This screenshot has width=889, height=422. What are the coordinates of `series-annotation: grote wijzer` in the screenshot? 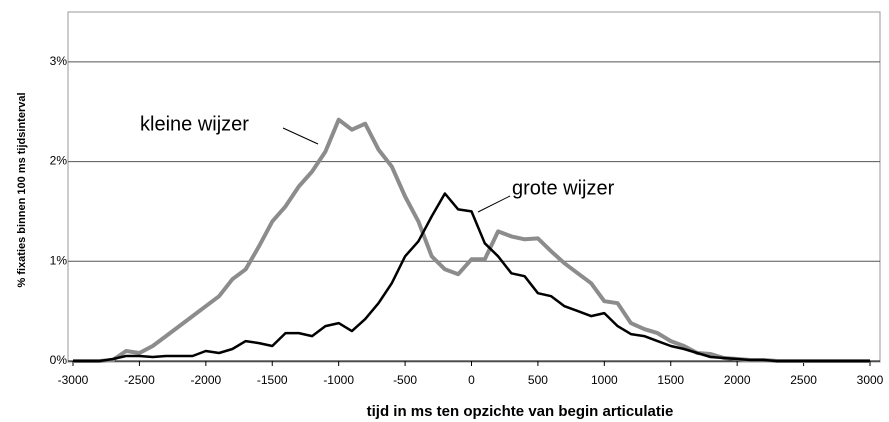 It's located at (563, 188).